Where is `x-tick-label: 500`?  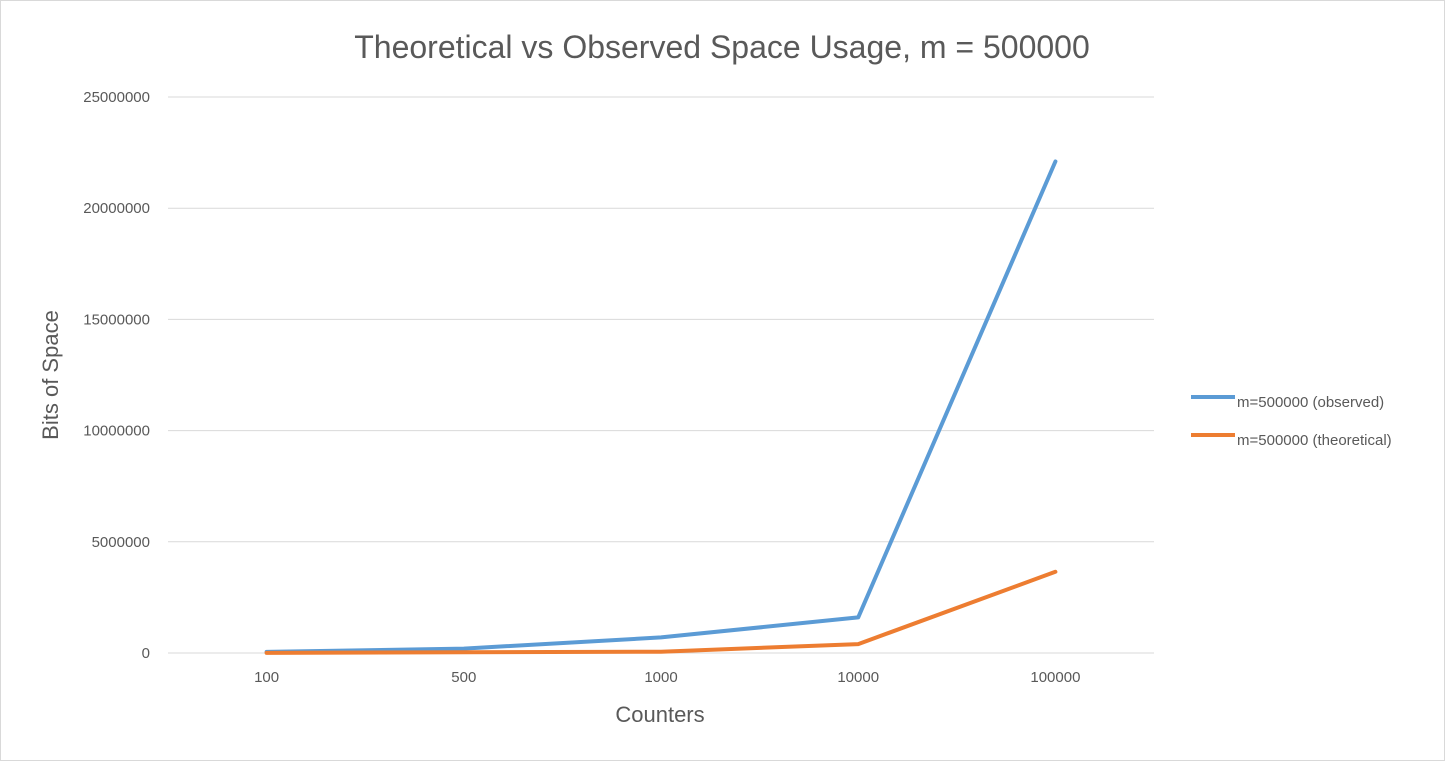 x-tick-label: 500 is located at coordinates (463, 677).